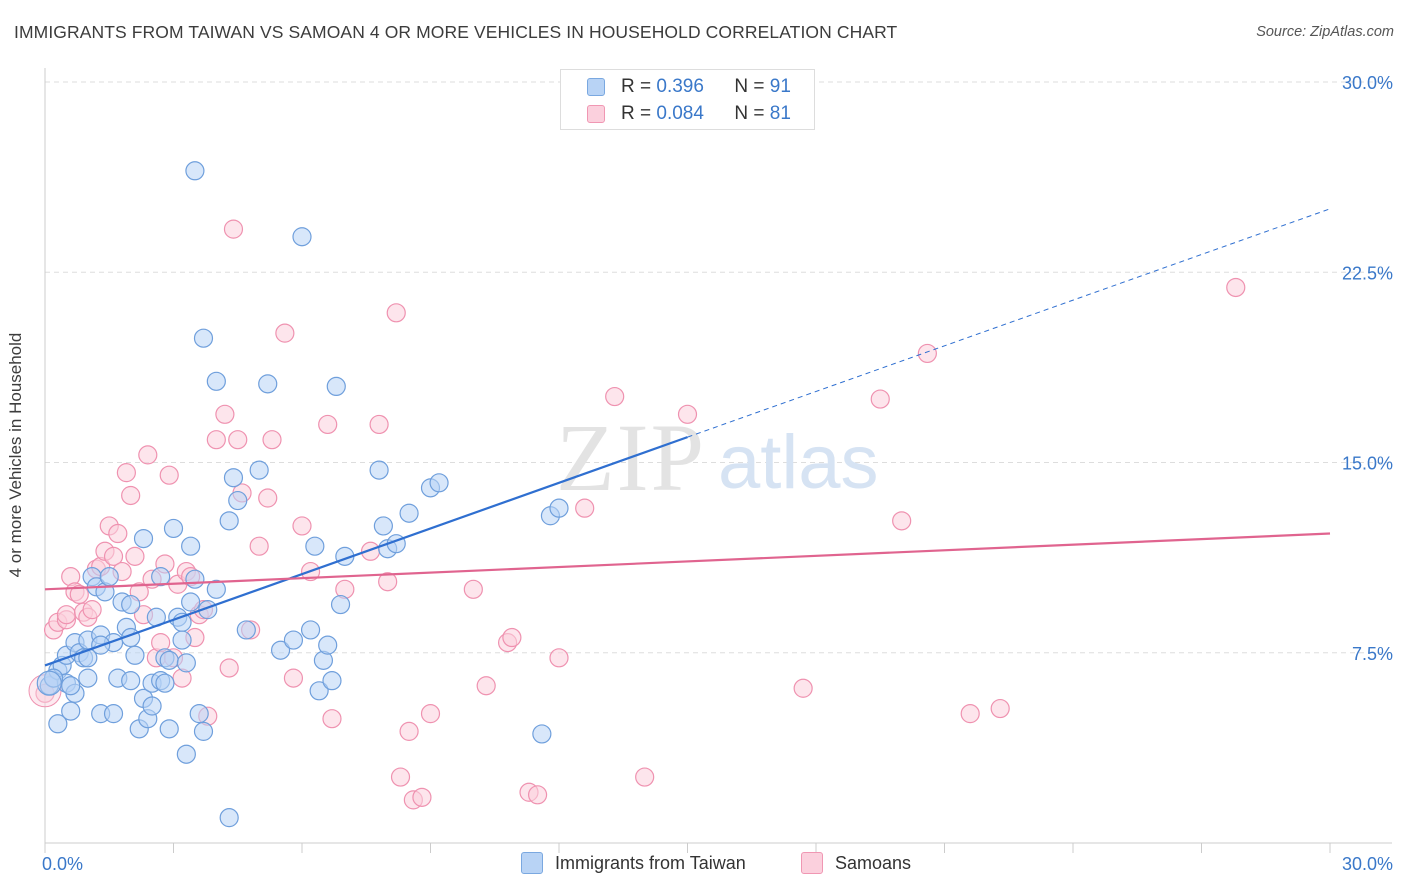 The width and height of the screenshot is (1406, 892). Describe the element at coordinates (873, 862) in the screenshot. I see `samoans-legend-label: Samoans` at that location.